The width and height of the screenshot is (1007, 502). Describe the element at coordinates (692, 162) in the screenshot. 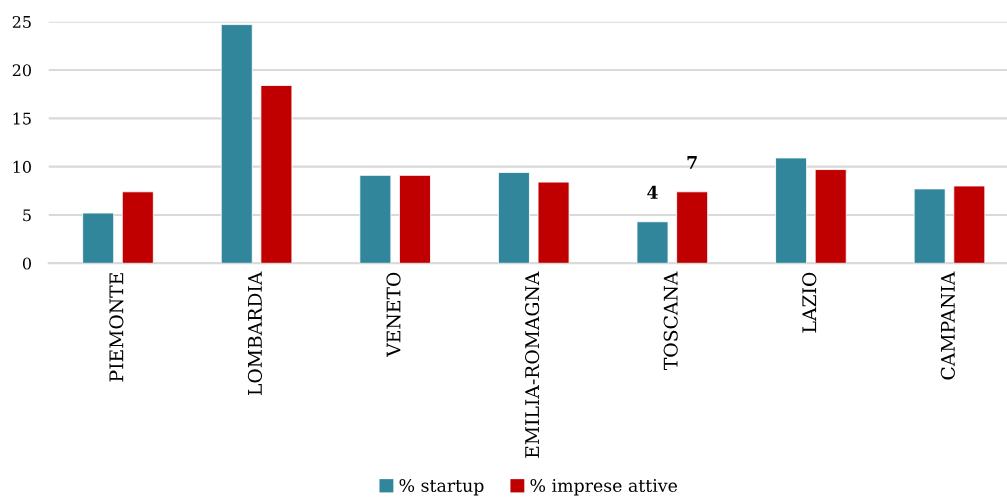

I see `data-label: 7` at that location.